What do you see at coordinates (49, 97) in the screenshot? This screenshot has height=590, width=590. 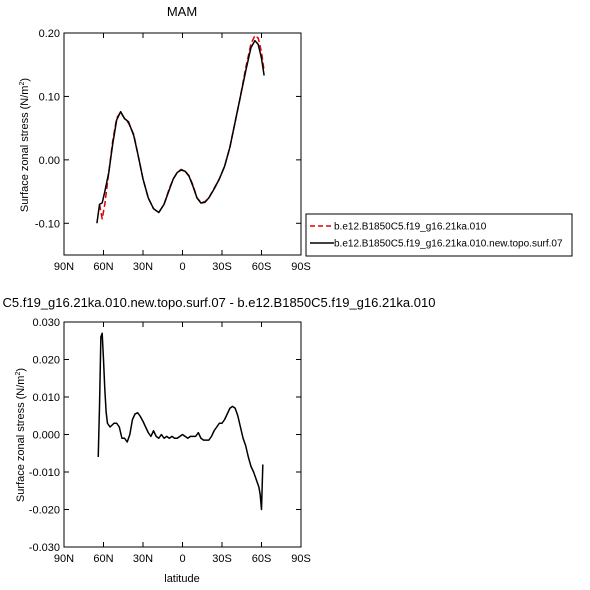 I see `top-y-tick-label: 0.10` at bounding box center [49, 97].